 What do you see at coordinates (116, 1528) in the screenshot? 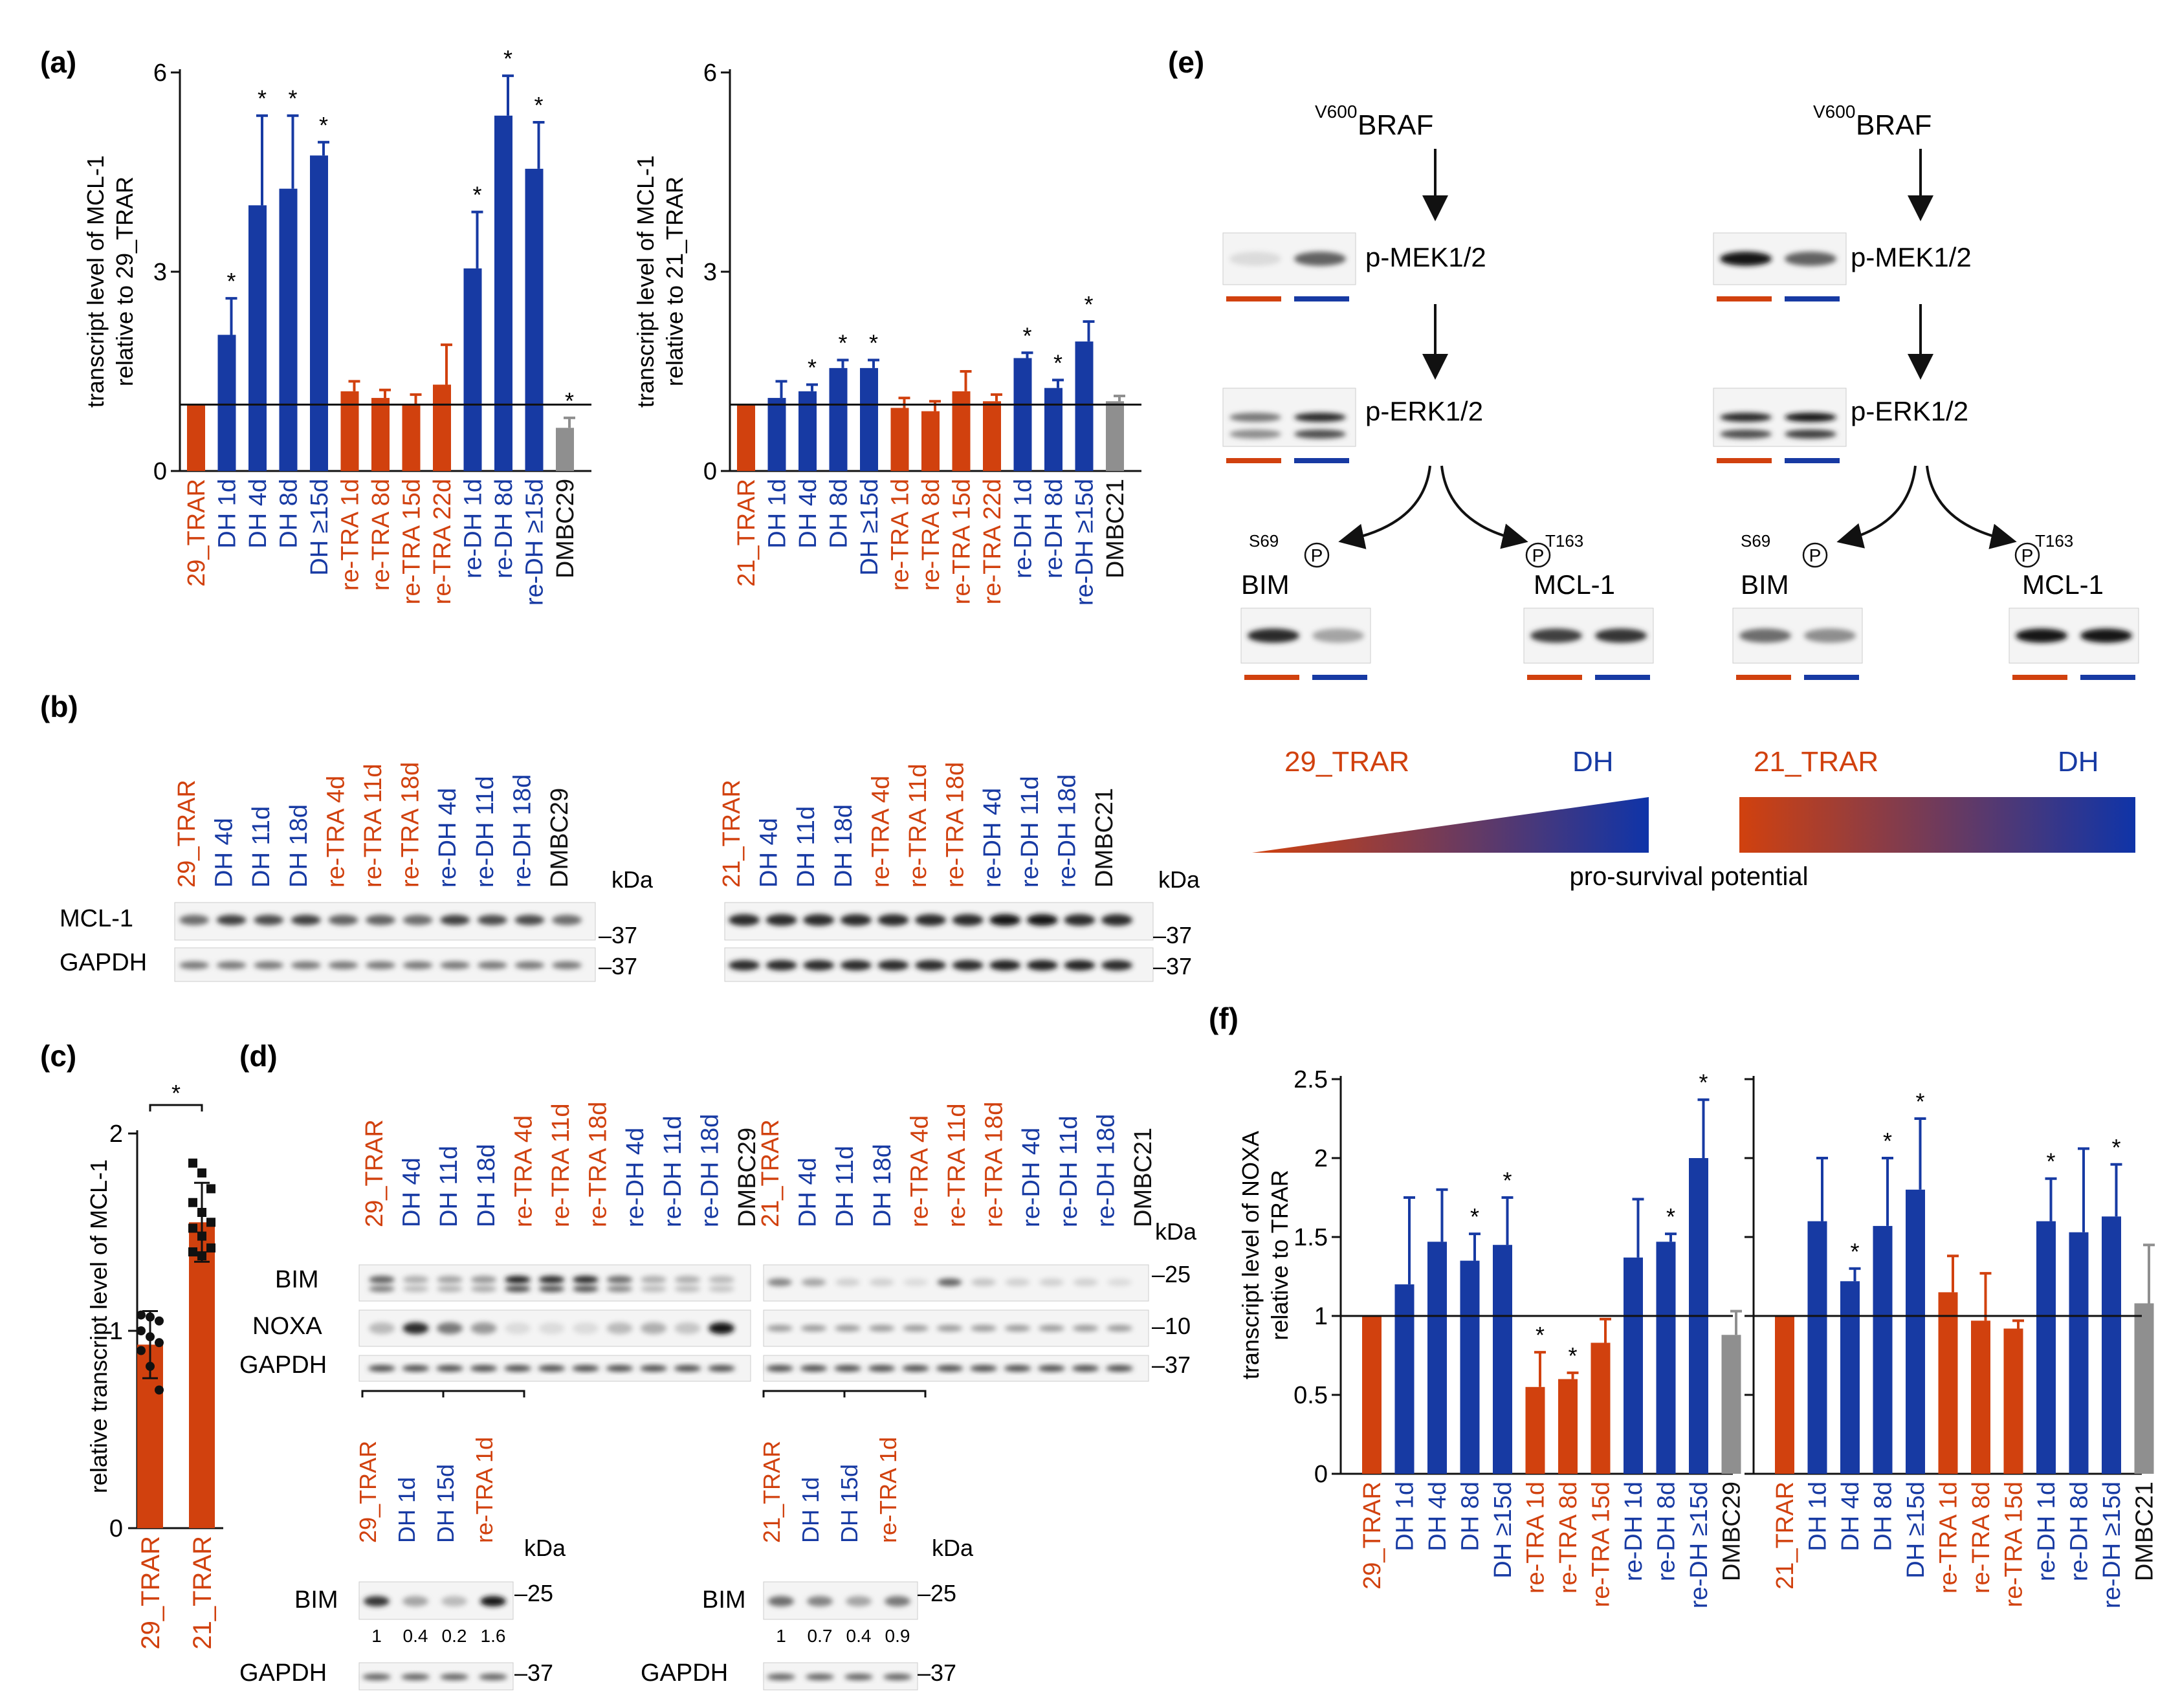
I see `c-ytick-label: 0` at bounding box center [116, 1528].